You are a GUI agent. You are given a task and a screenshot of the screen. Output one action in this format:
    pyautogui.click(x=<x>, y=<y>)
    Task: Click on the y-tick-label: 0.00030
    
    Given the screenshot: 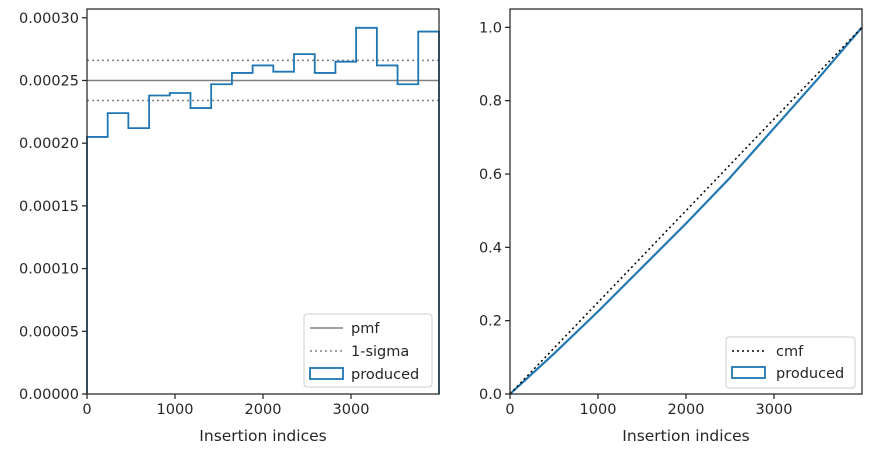 What is the action you would take?
    pyautogui.click(x=49, y=19)
    